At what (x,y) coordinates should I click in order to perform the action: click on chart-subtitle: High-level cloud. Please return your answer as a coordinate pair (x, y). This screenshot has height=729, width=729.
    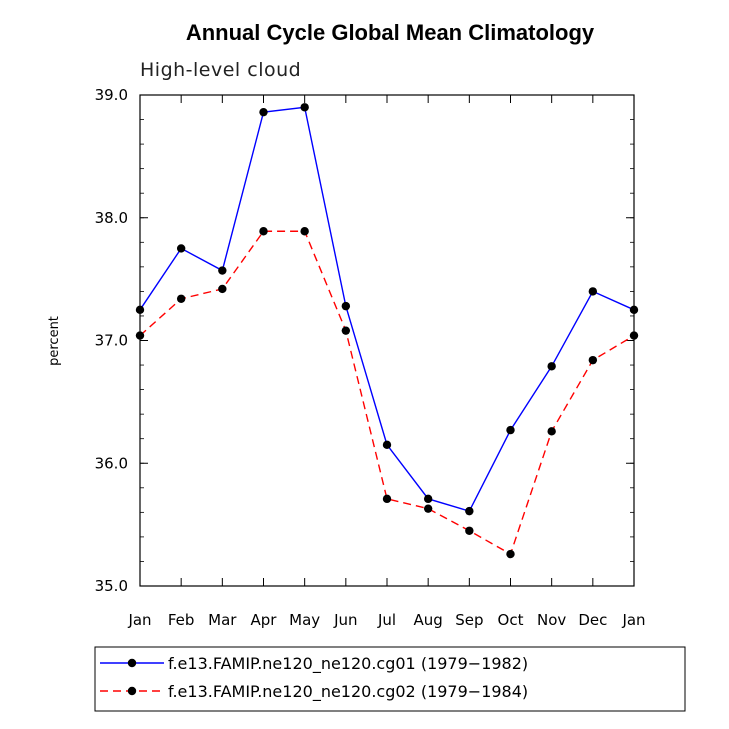
    Looking at the image, I should click on (220, 70).